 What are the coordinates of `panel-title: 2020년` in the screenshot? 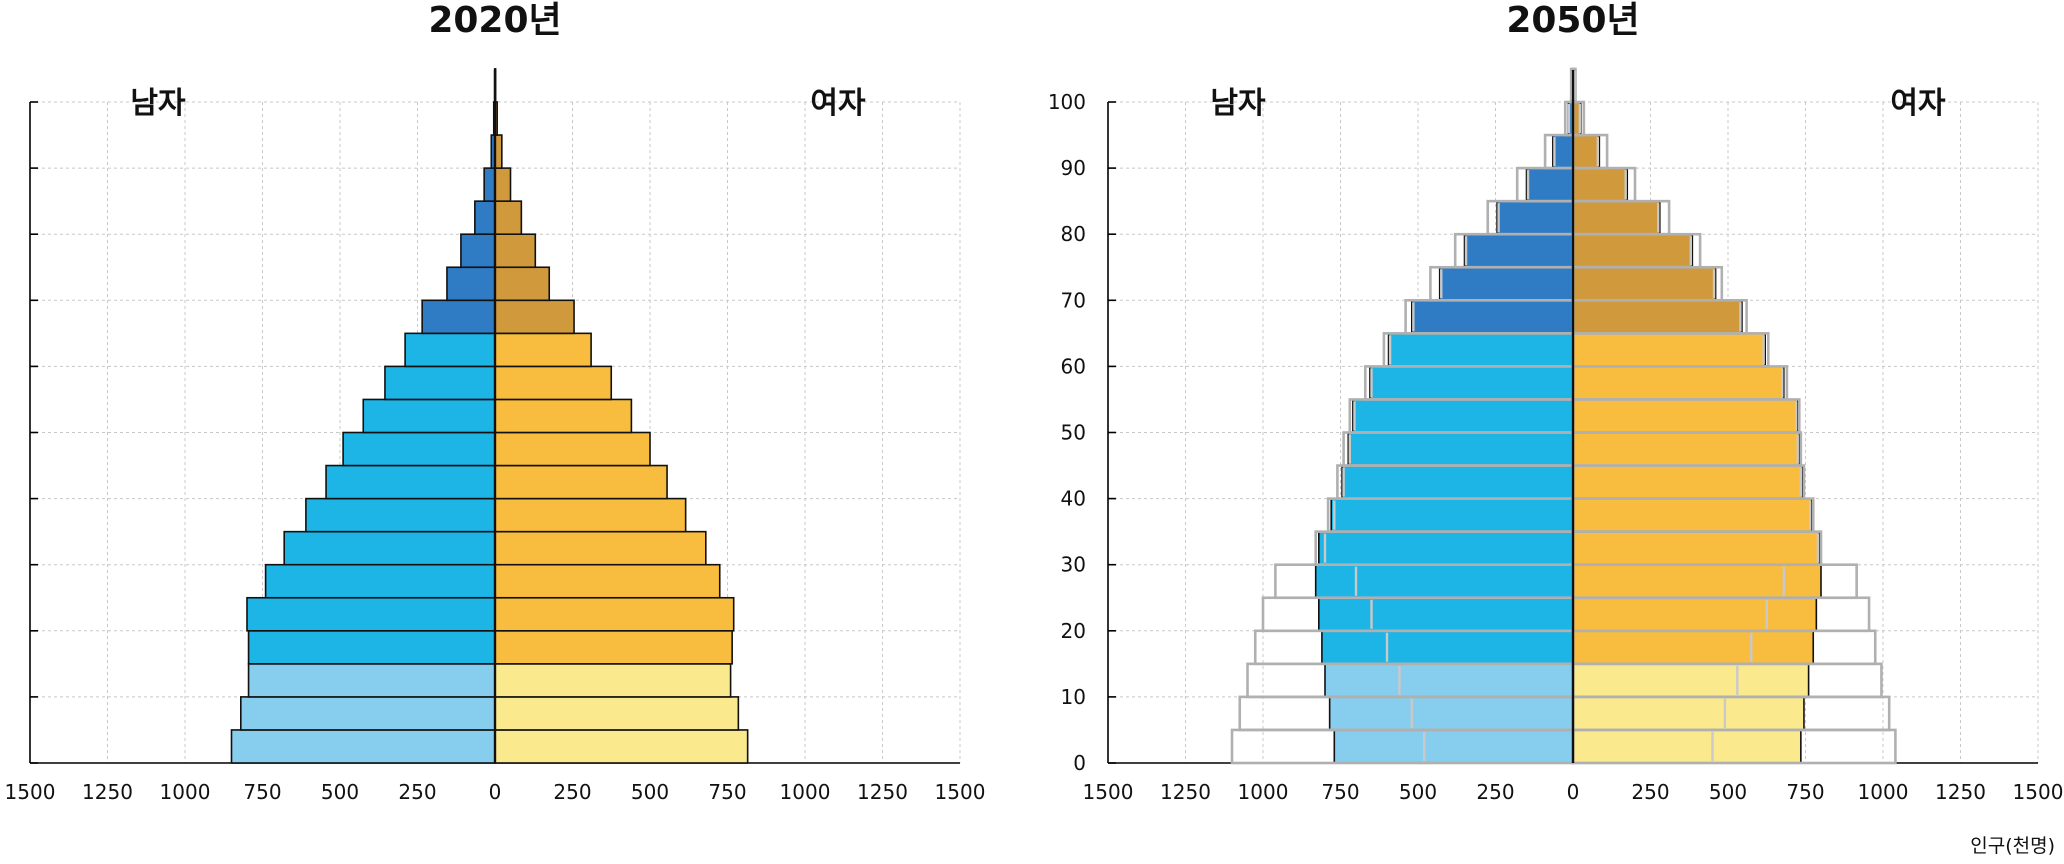 It's located at (494, 20).